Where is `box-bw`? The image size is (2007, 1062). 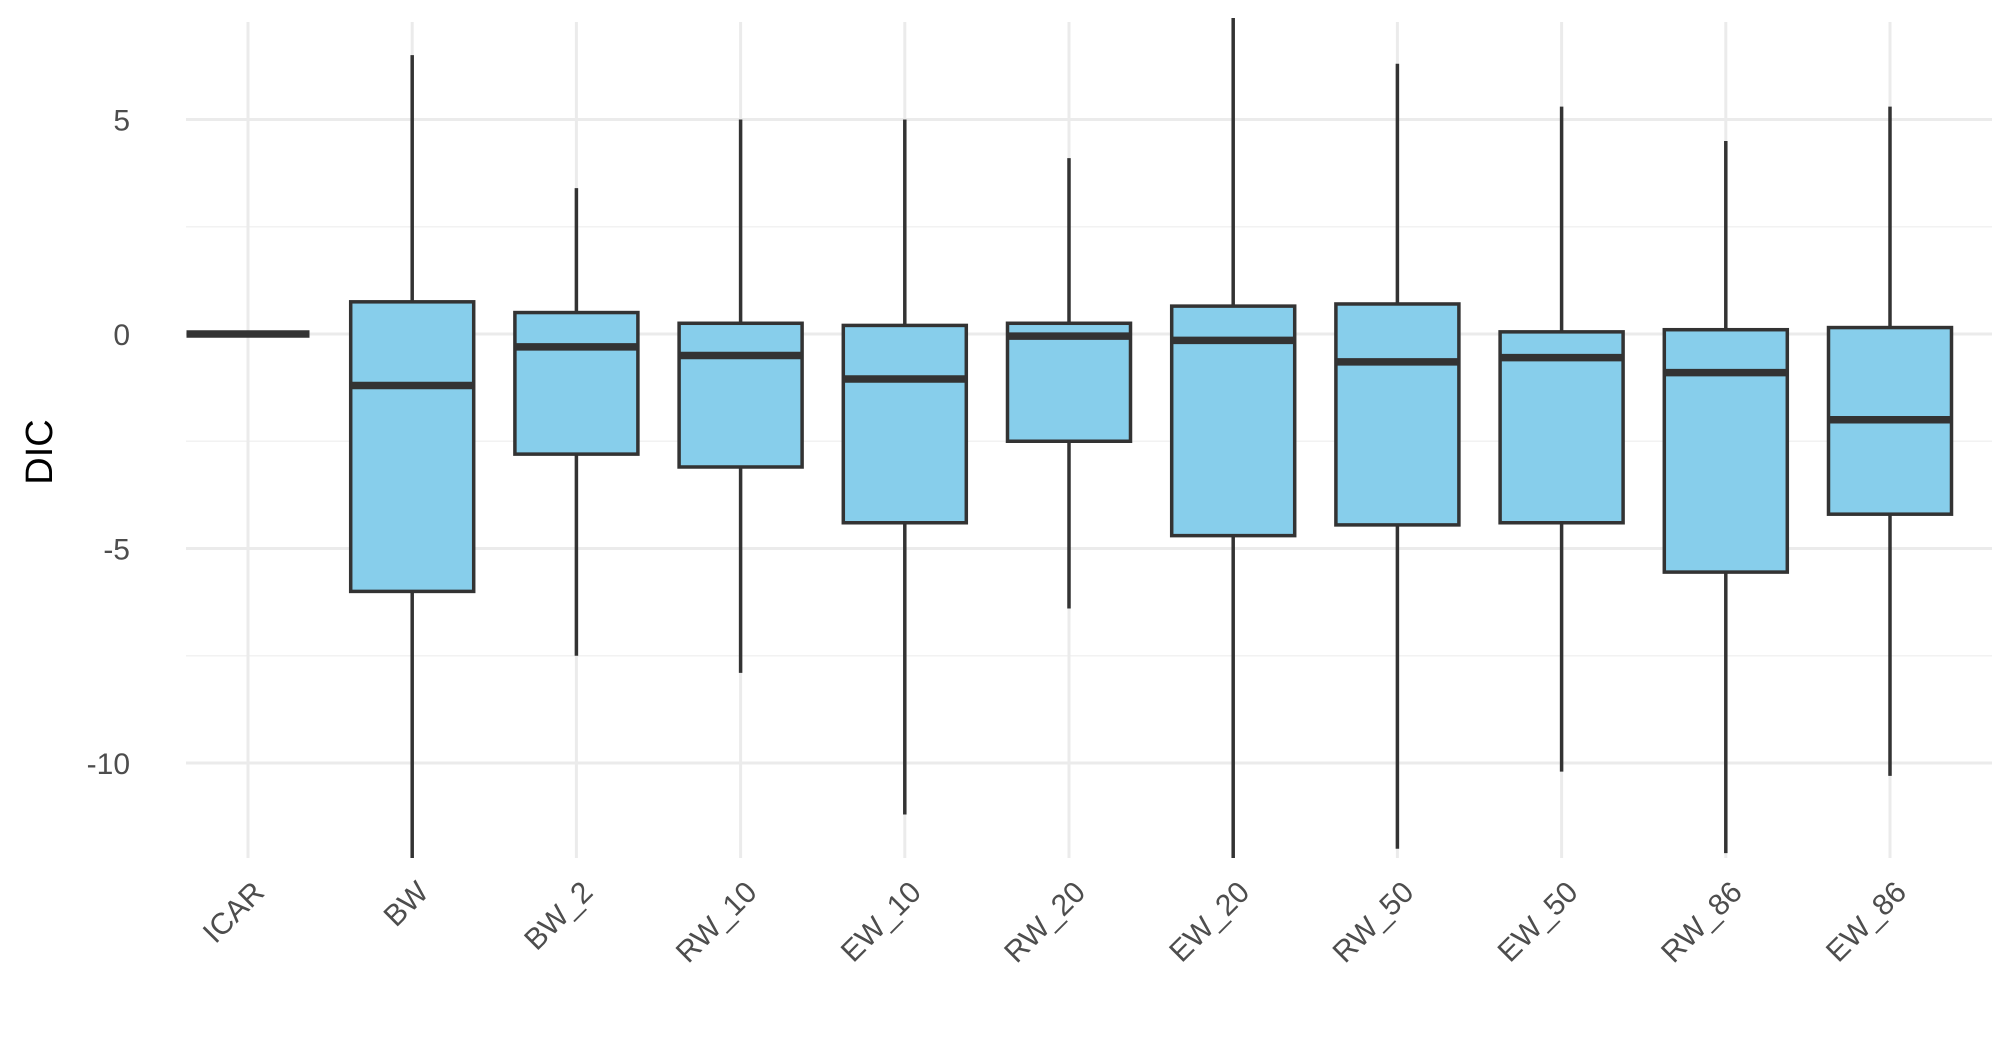
box-bw is located at coordinates (412, 456).